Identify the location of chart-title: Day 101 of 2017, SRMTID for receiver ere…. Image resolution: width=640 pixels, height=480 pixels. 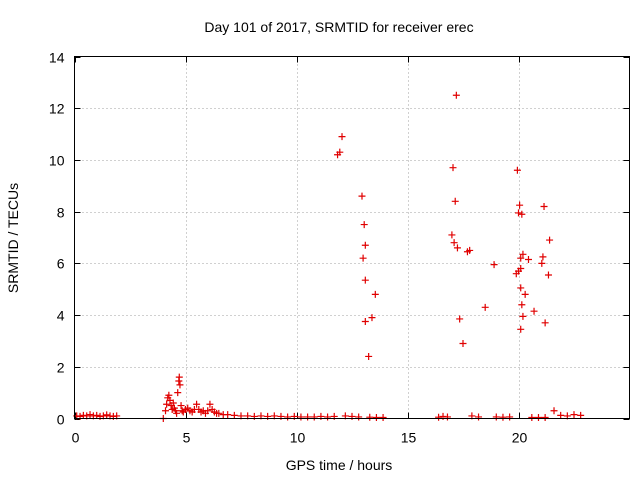
(338, 27).